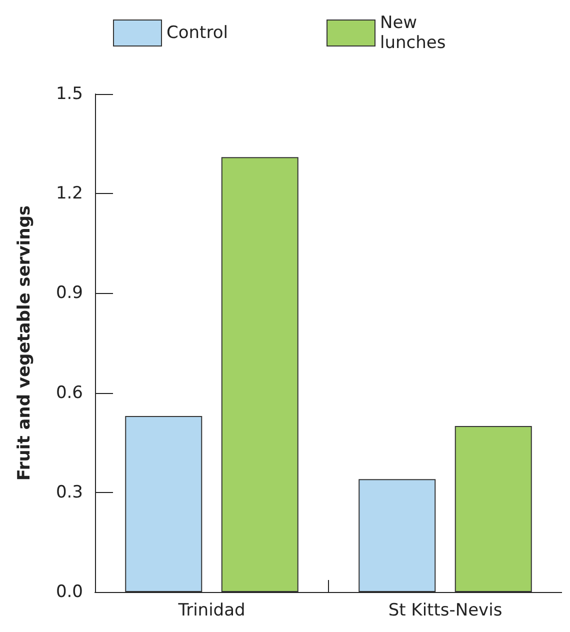 The width and height of the screenshot is (570, 632). Describe the element at coordinates (197, 33) in the screenshot. I see `legend-label: Control` at that location.